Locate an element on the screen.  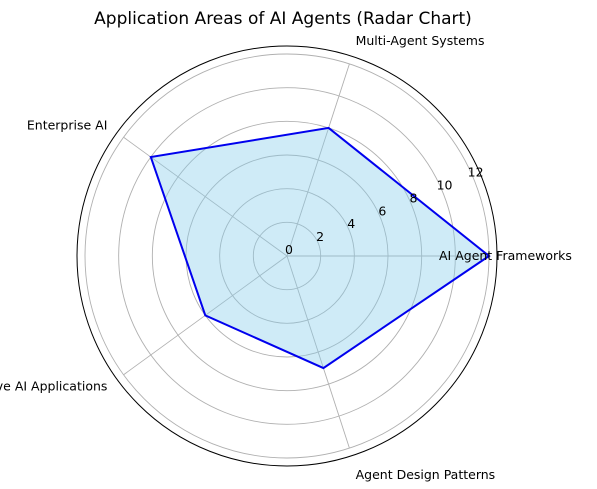
tick-label-10: 10 is located at coordinates (445, 185).